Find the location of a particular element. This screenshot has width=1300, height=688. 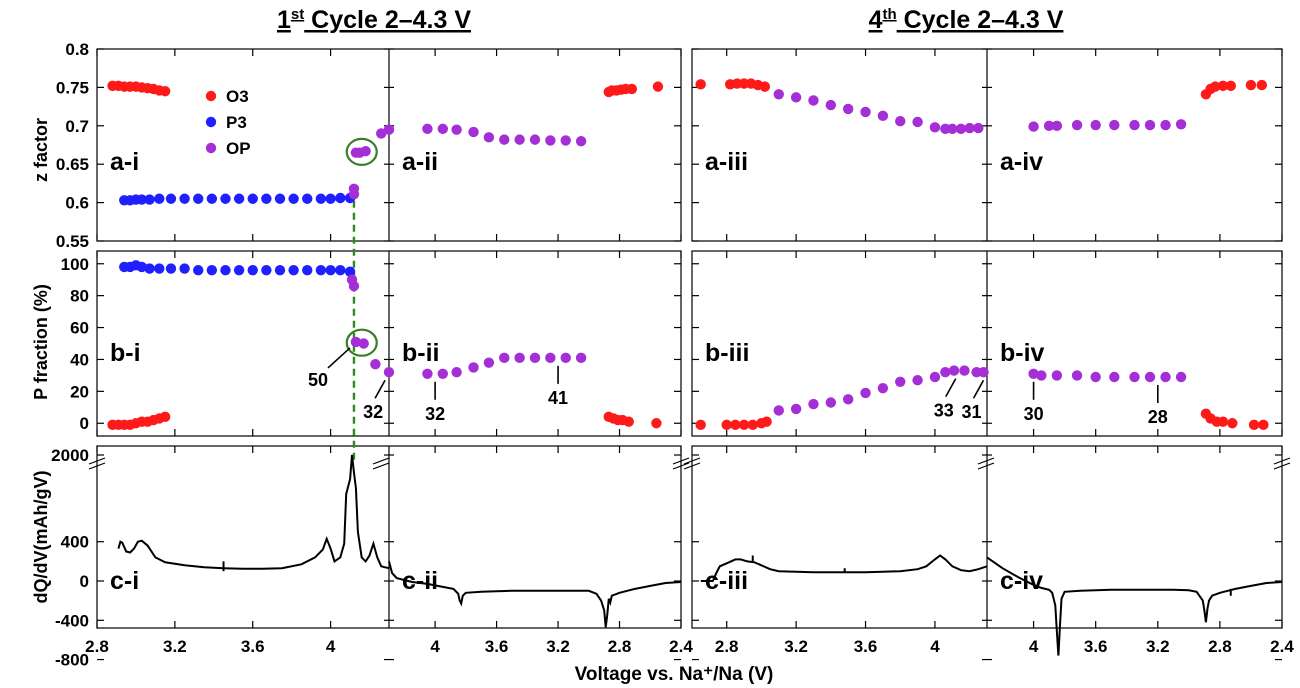

legend-marker-op is located at coordinates (211, 148).